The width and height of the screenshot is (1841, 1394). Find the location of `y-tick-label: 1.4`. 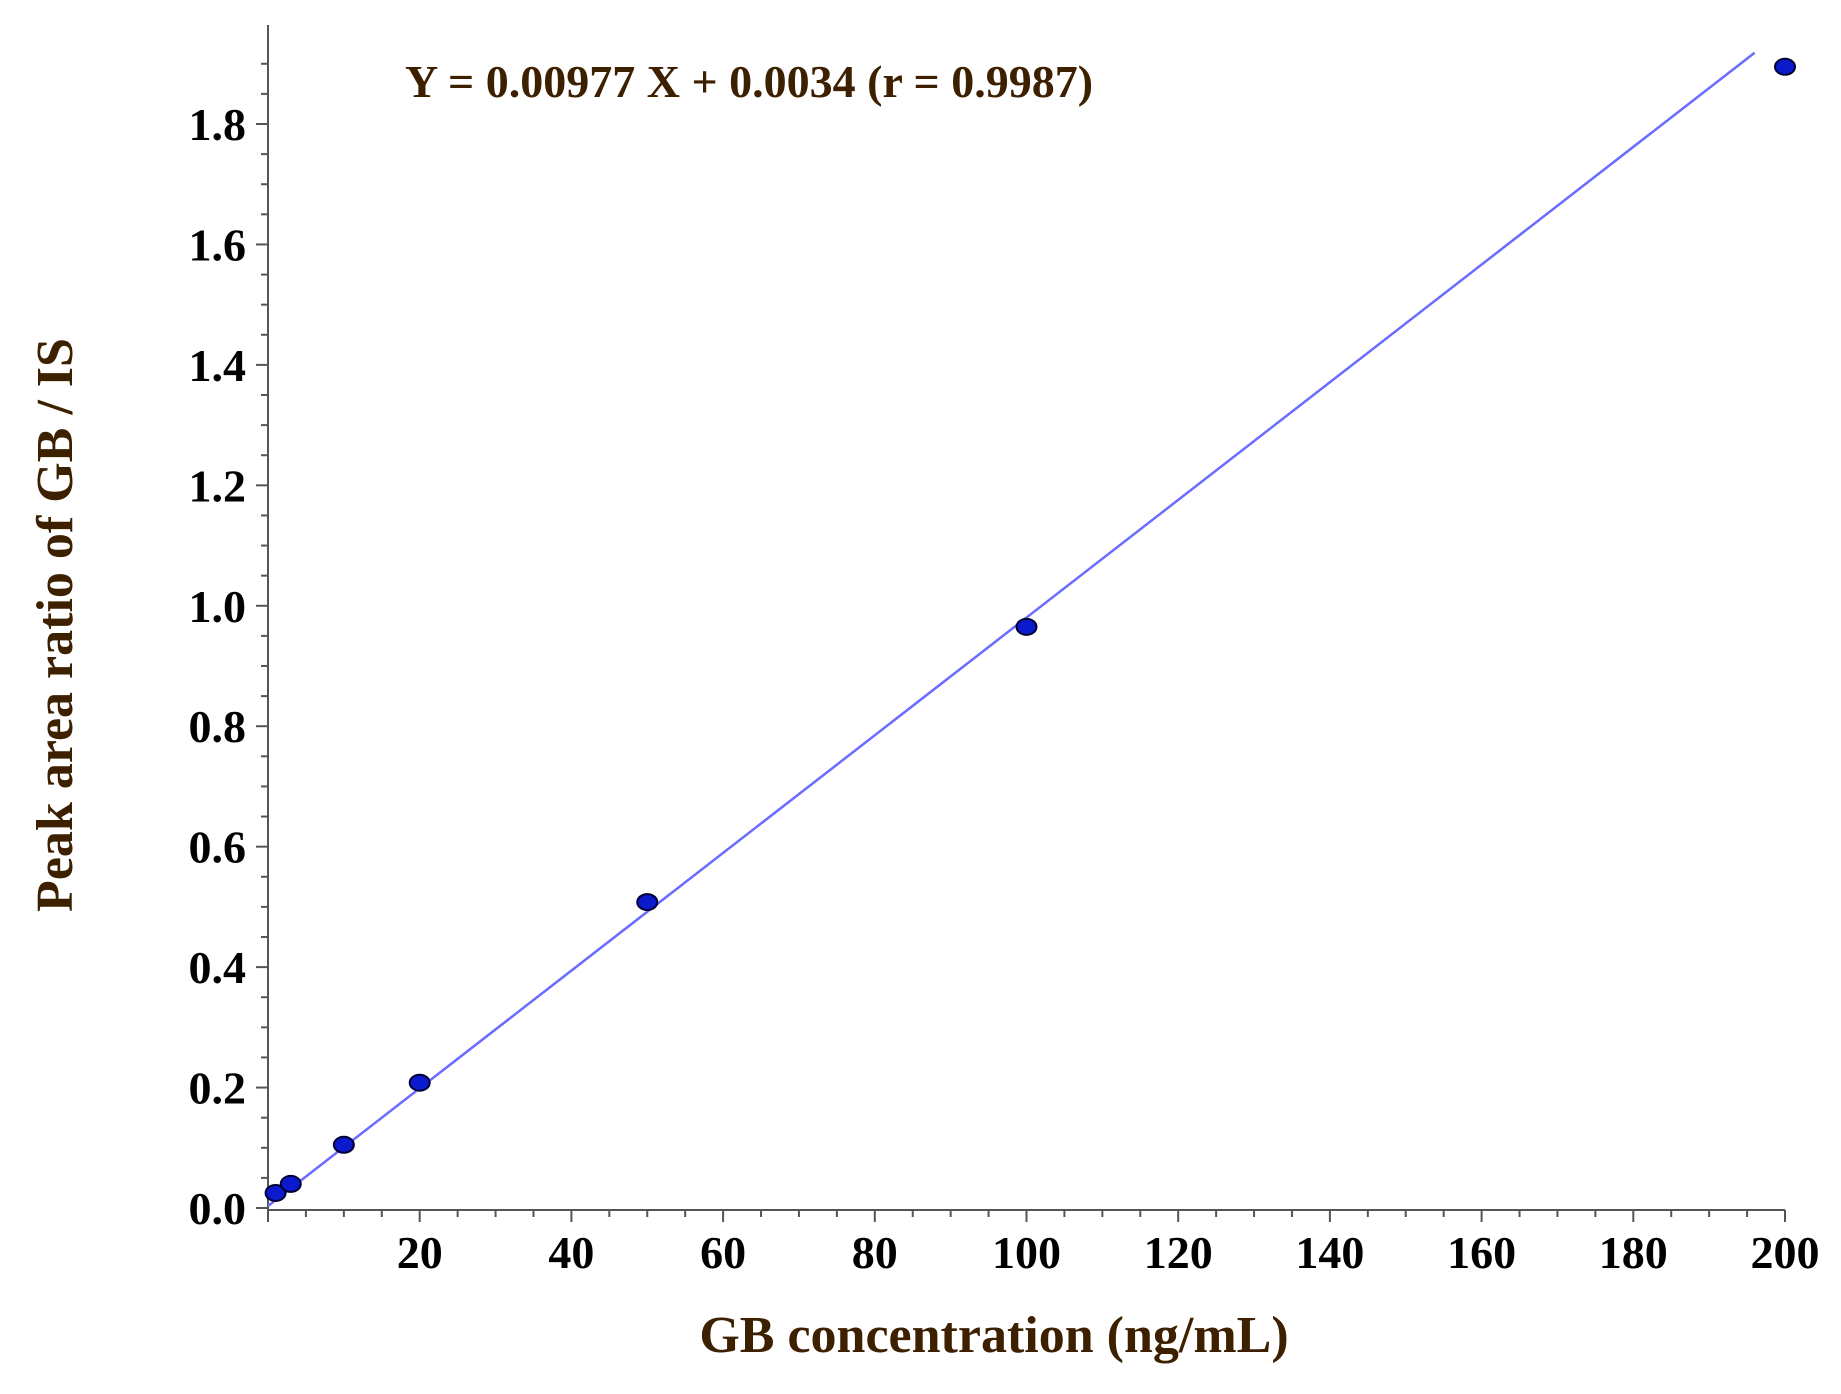

y-tick-label: 1.4 is located at coordinates (218, 365).